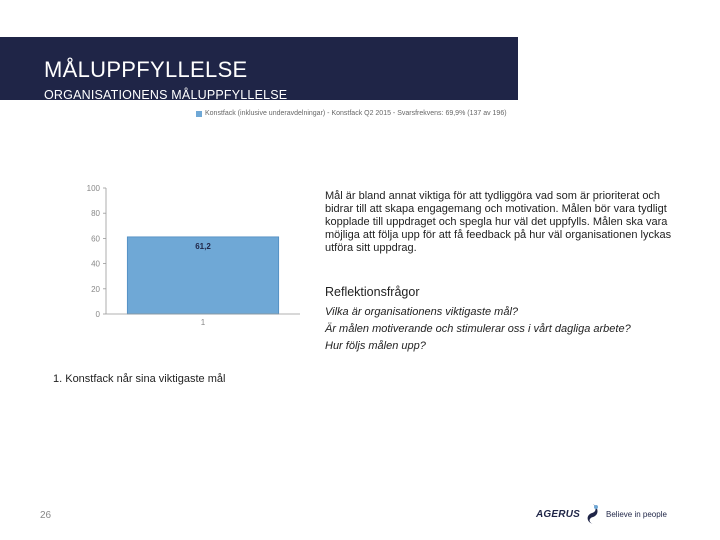 This screenshot has height=540, width=720. Describe the element at coordinates (592, 514) in the screenshot. I see `logo-swirl-icon` at that location.